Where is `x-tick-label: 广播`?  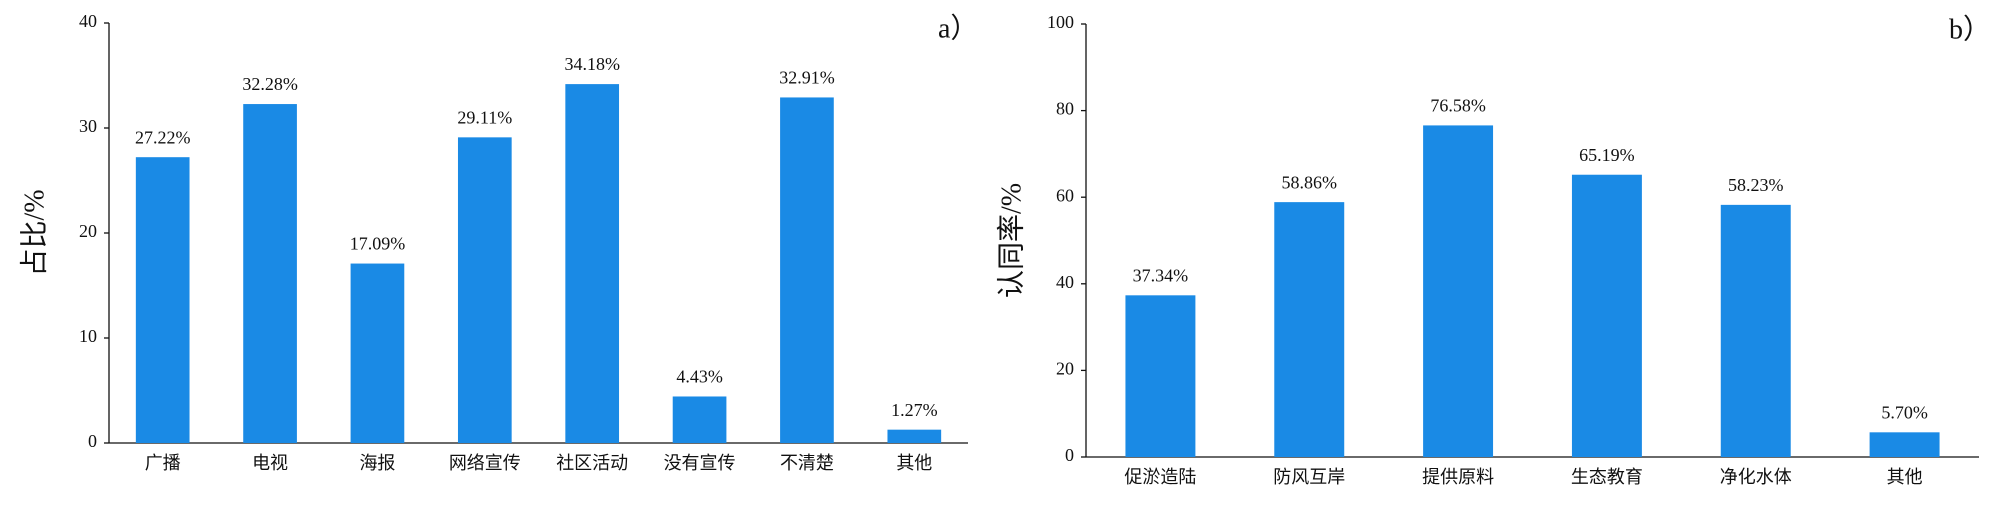
x-tick-label: 广播 is located at coordinates (163, 463).